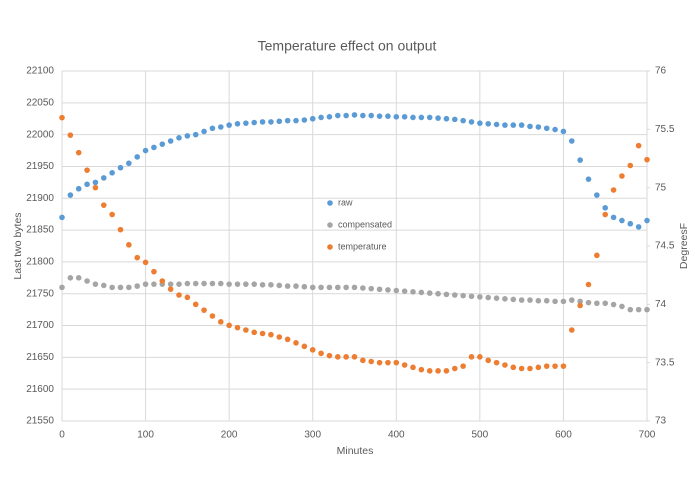 This screenshot has height=494, width=695. What do you see at coordinates (661, 71) in the screenshot?
I see `y2-tick-label: 76` at bounding box center [661, 71].